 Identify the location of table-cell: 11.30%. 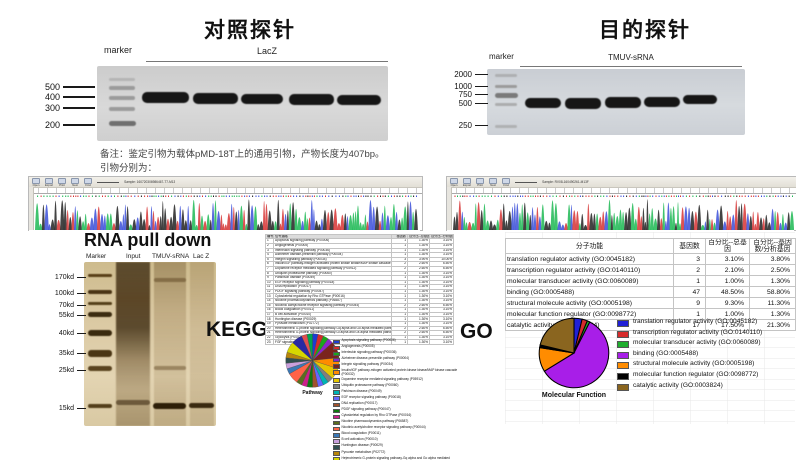
(772, 303).